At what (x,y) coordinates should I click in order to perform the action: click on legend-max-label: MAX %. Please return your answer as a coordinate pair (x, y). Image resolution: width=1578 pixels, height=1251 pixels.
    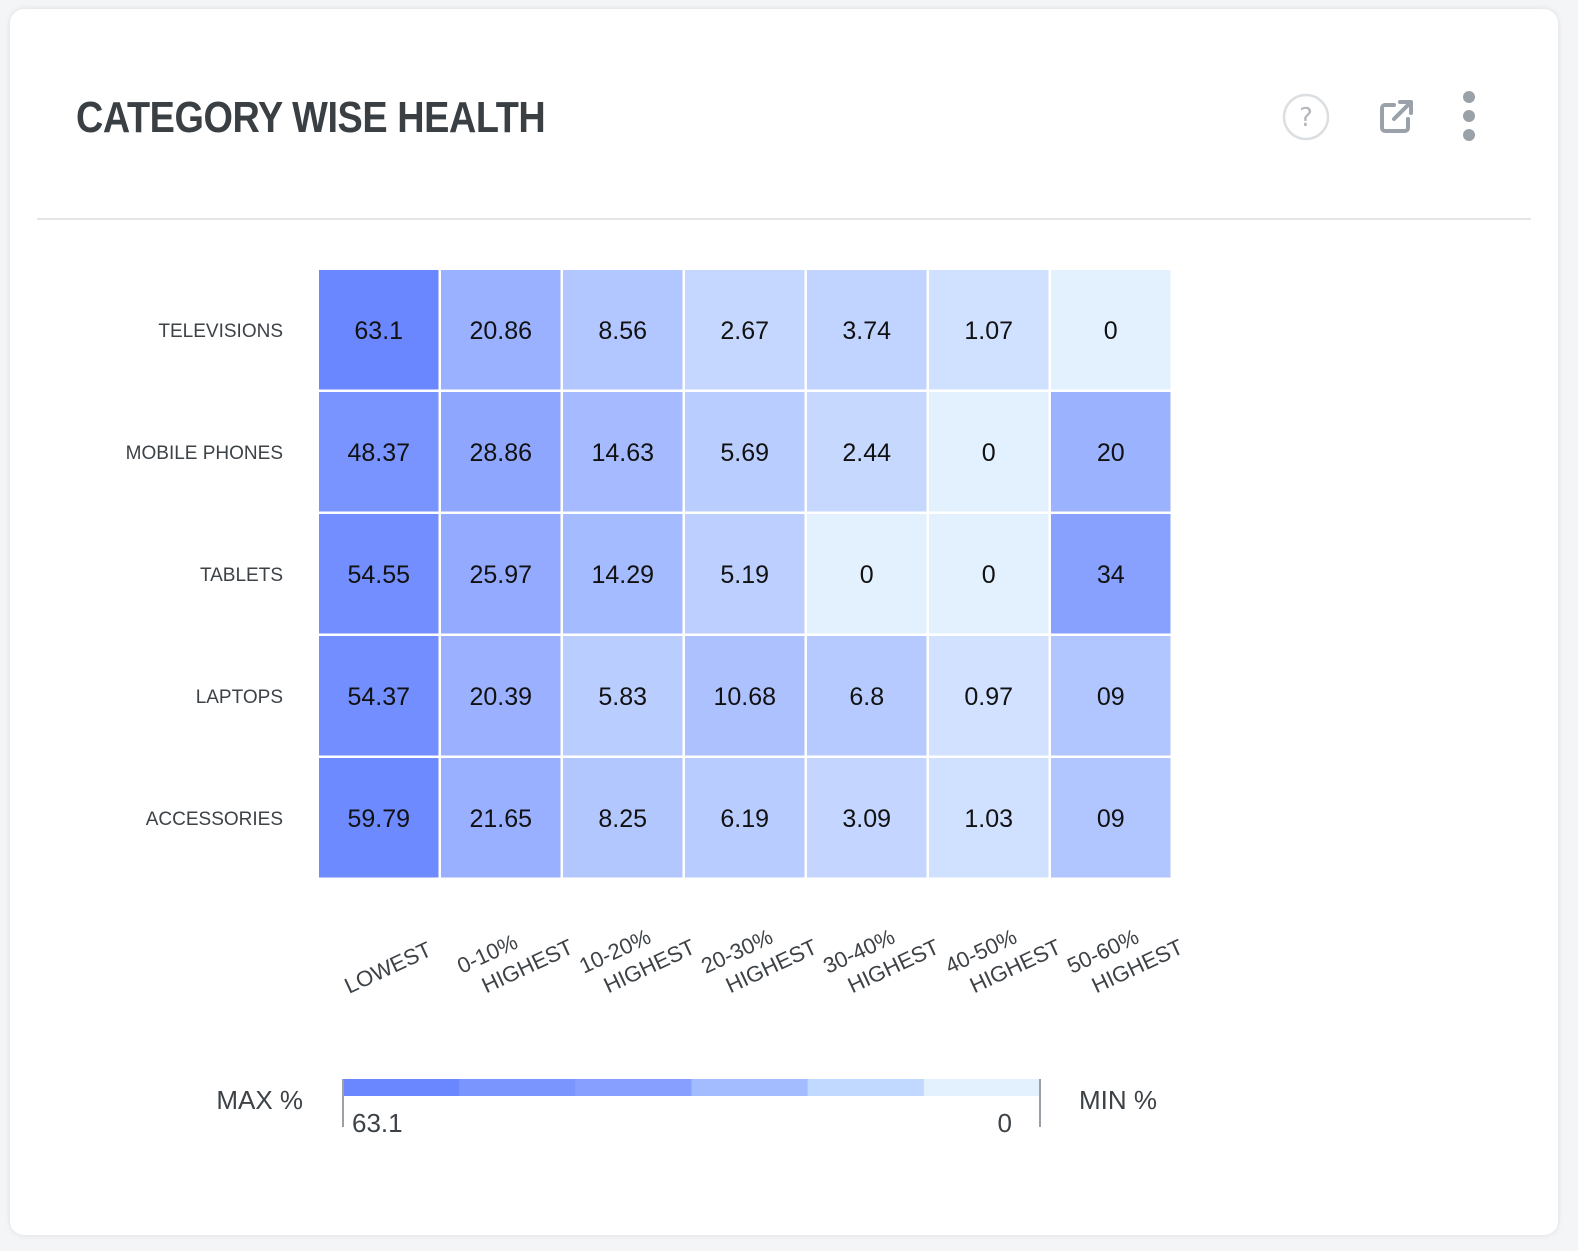
    Looking at the image, I should click on (259, 1100).